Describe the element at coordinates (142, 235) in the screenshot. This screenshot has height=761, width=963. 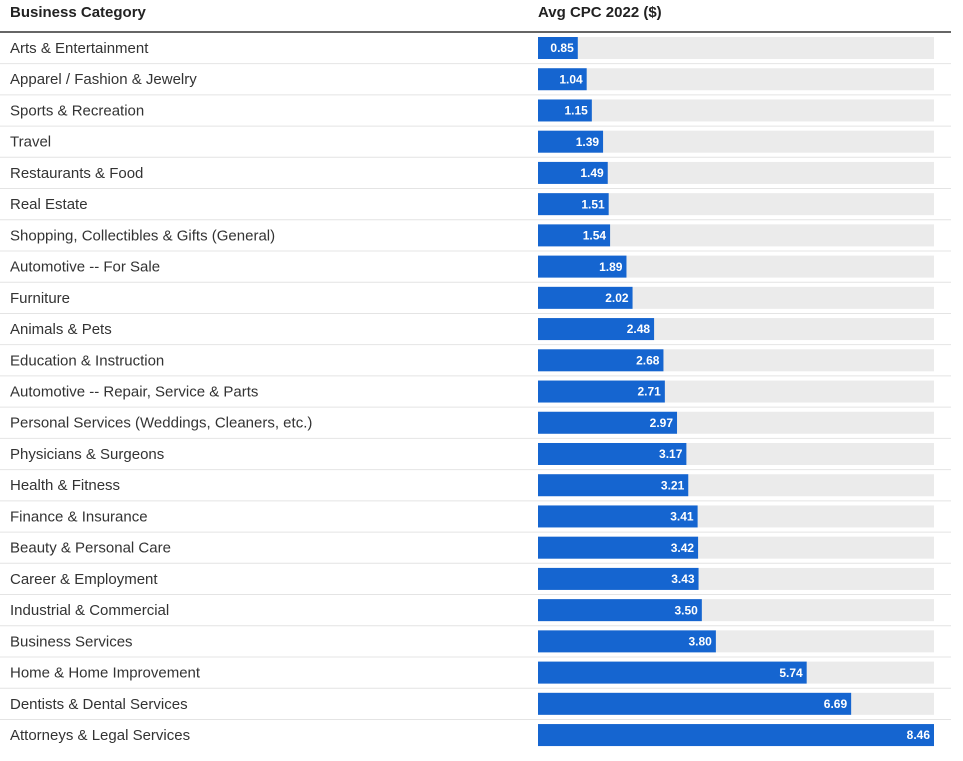
I see `category-label: Shopping, Collectibles & Gifts (General)` at that location.